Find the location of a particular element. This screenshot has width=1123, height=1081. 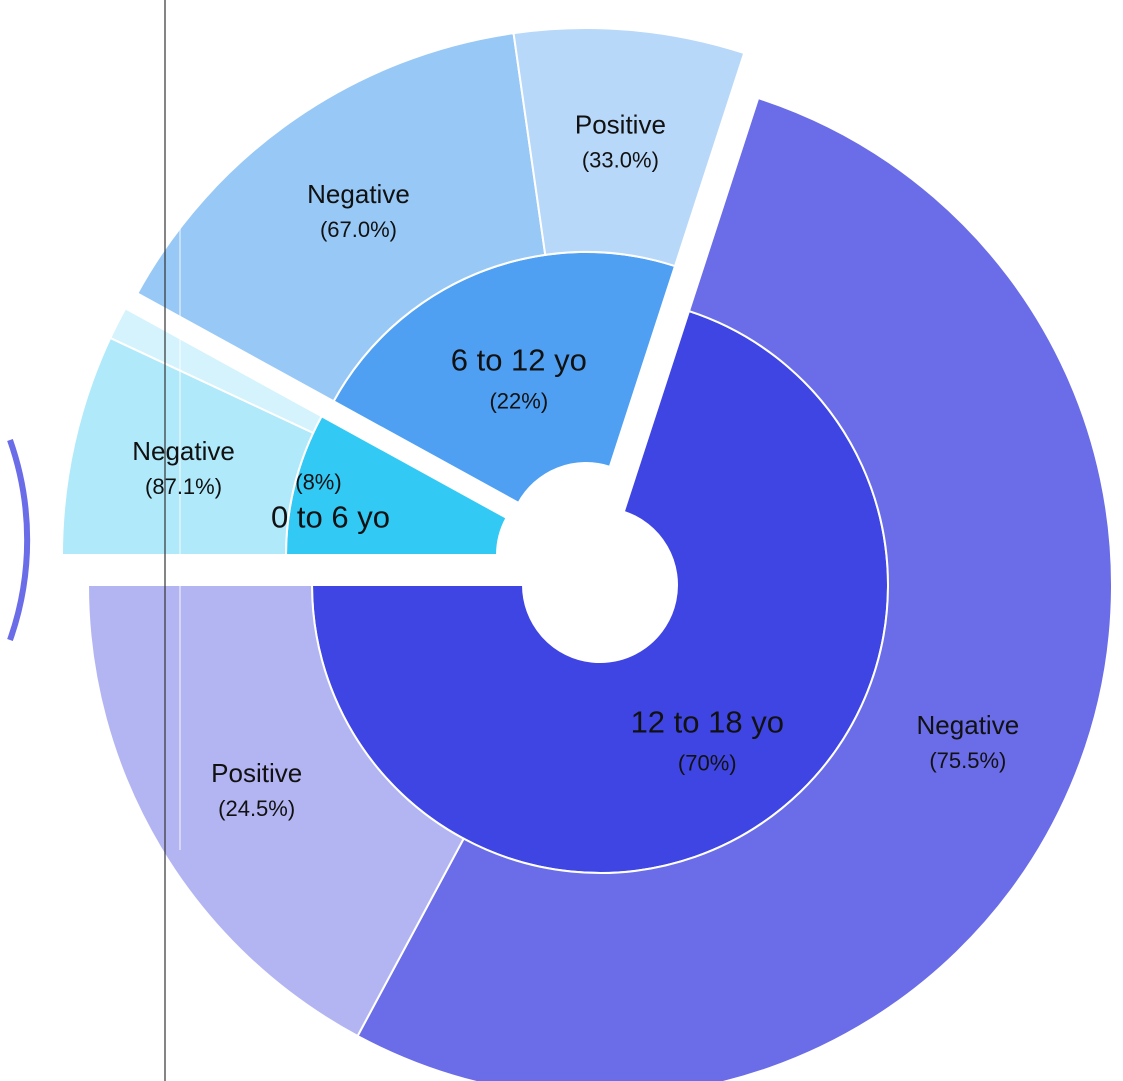

center-hole is located at coordinates (600, 585).